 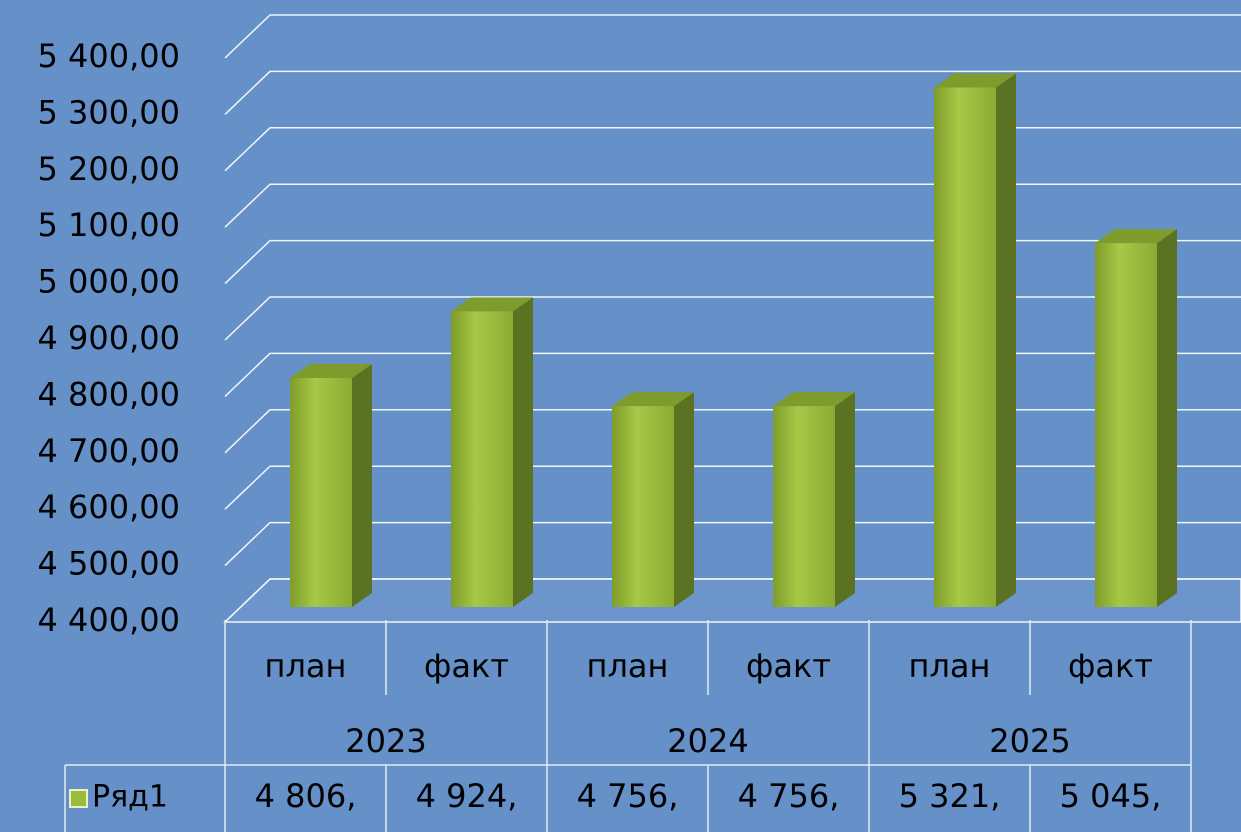 What do you see at coordinates (109, 394) in the screenshot?
I see `y-tick-label: 4 800,00` at bounding box center [109, 394].